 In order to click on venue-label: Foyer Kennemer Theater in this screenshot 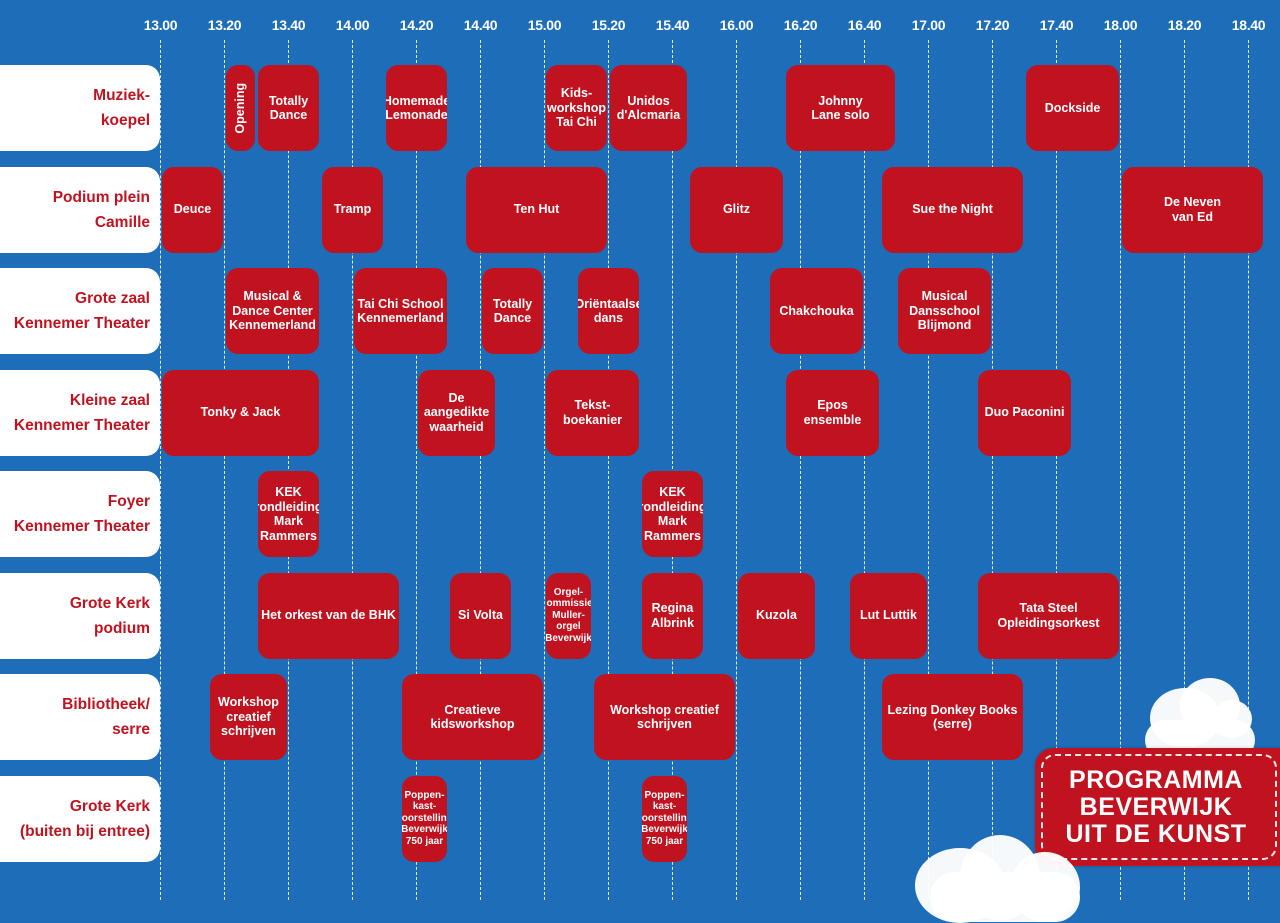, I will do `click(80, 514)`.